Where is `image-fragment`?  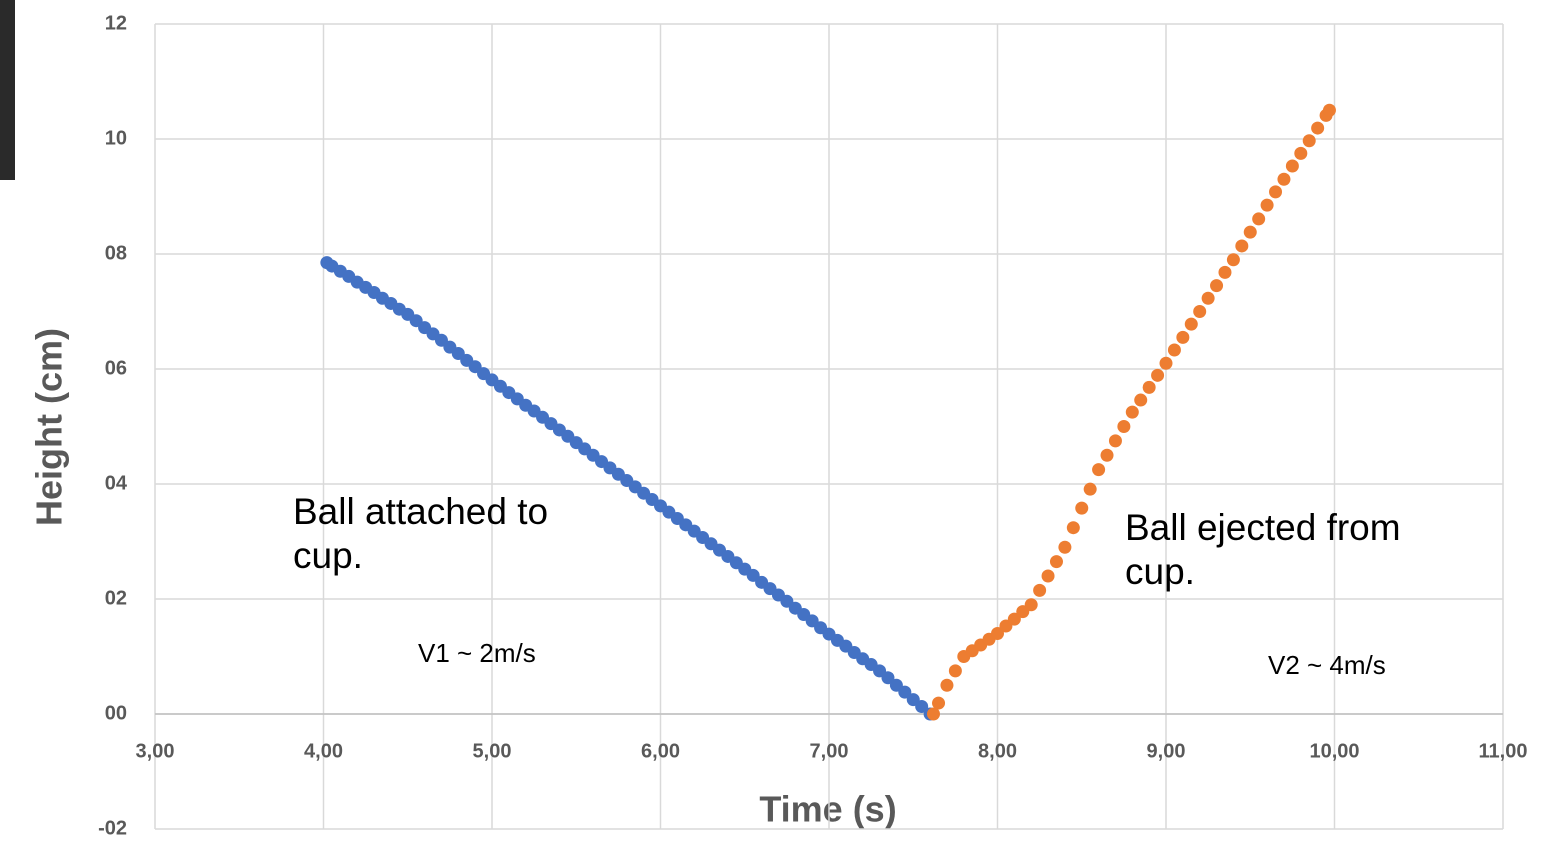 image-fragment is located at coordinates (7, 90).